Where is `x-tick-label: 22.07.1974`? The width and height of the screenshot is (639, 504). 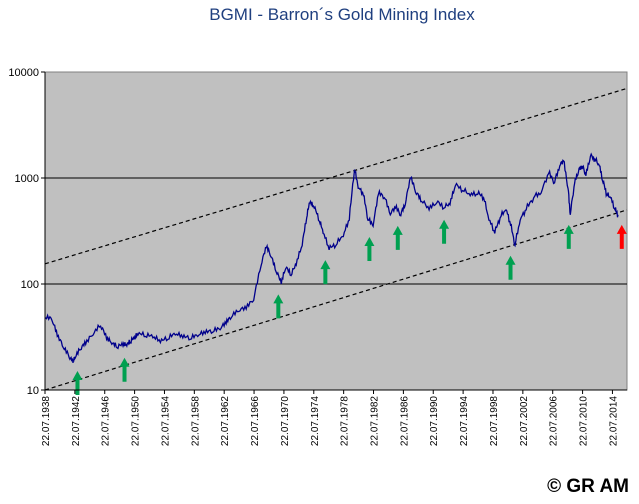
x-tick-label: 22.07.1974 is located at coordinates (315, 421).